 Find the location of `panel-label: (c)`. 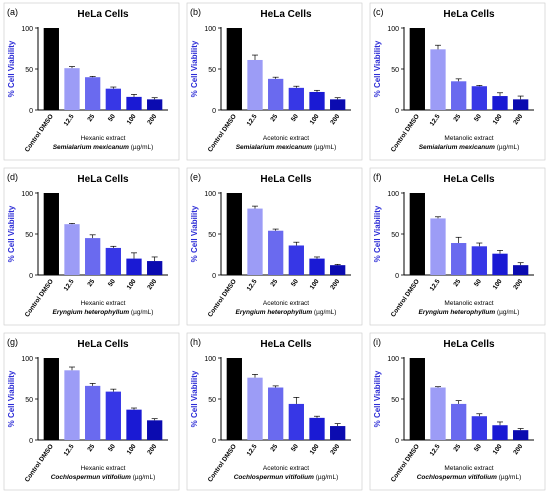

panel-label: (c) is located at coordinates (378, 12).